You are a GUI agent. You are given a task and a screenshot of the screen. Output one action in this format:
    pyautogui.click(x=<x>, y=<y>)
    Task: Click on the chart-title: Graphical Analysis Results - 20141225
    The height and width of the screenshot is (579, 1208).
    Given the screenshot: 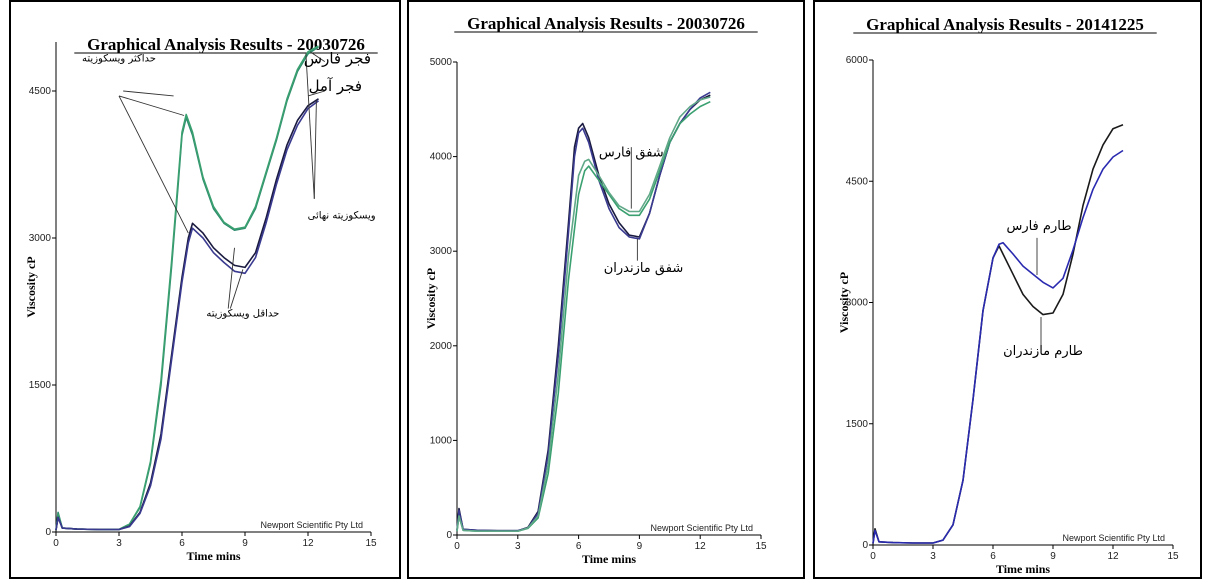 What is the action you would take?
    pyautogui.click(x=1005, y=24)
    